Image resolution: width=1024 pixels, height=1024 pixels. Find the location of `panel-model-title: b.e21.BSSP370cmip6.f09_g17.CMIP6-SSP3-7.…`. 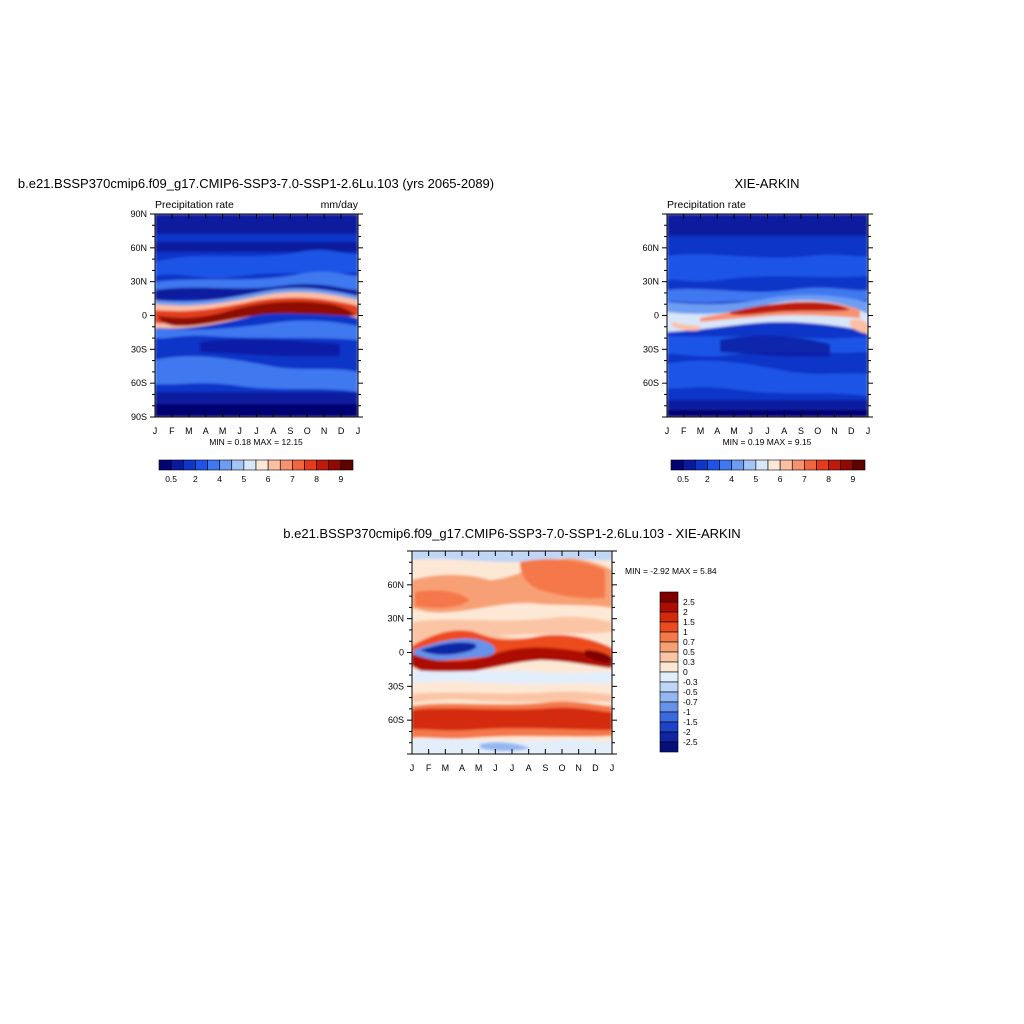

panel-model-title: b.e21.BSSP370cmip6.f09_g17.CMIP6-SSP3-7.… is located at coordinates (256, 183).